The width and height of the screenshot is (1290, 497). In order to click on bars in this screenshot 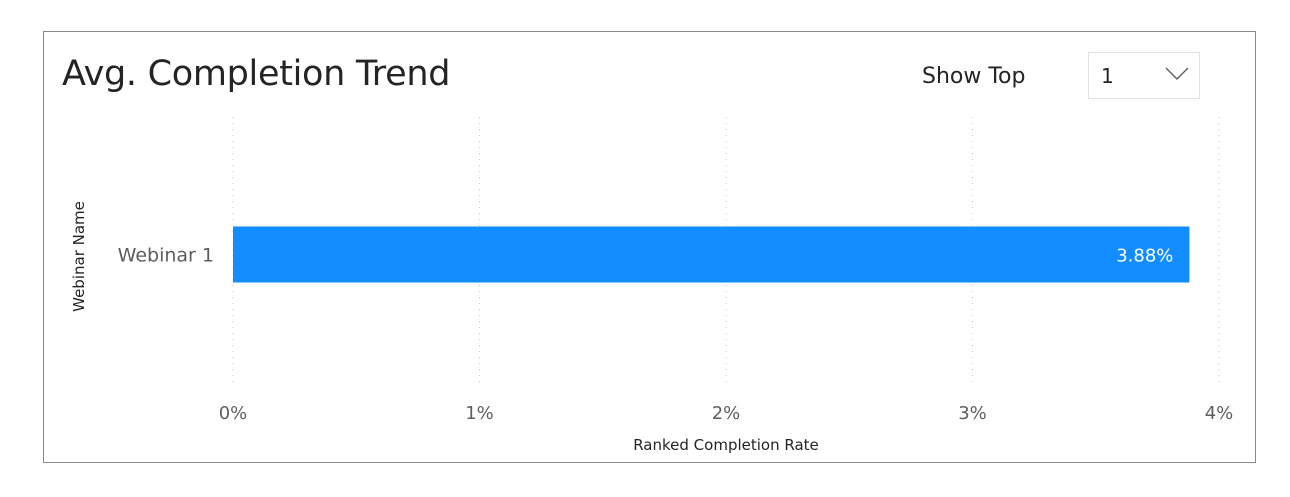, I will do `click(711, 254)`.